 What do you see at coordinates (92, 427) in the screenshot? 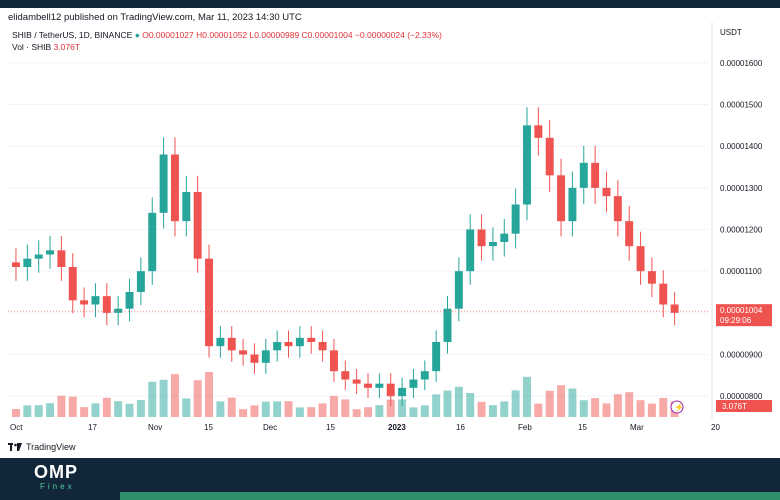
I see `time-tick-label: 17` at bounding box center [92, 427].